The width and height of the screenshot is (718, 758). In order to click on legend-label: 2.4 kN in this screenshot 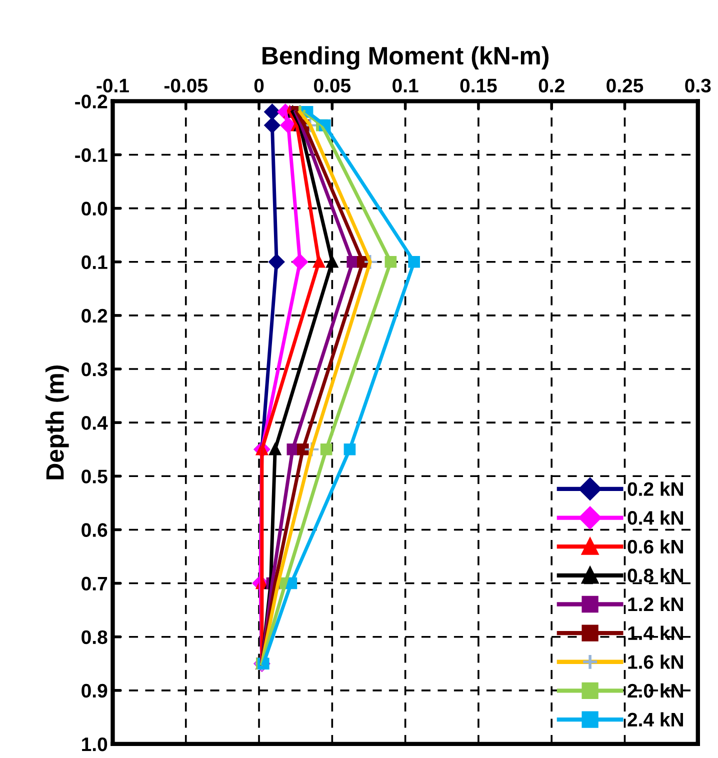, I will do `click(655, 719)`.